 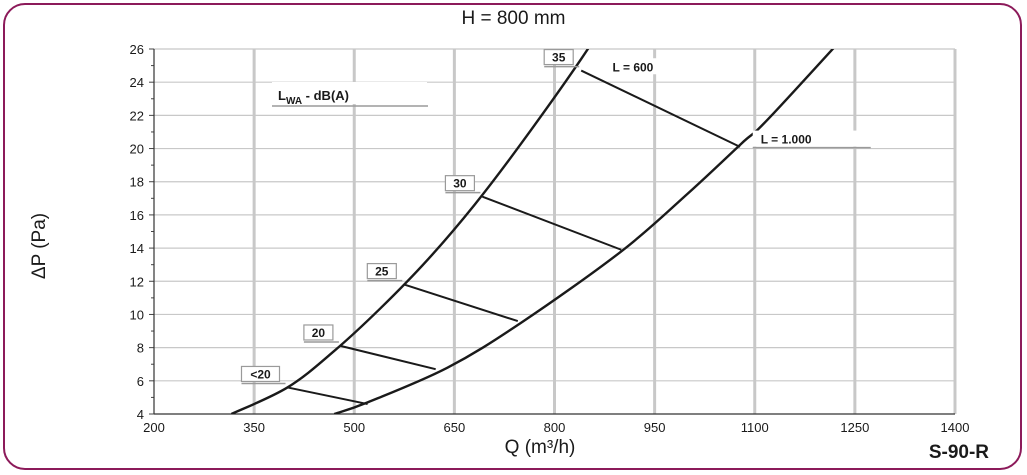 I want to click on noise-label: <20, so click(x=260, y=374).